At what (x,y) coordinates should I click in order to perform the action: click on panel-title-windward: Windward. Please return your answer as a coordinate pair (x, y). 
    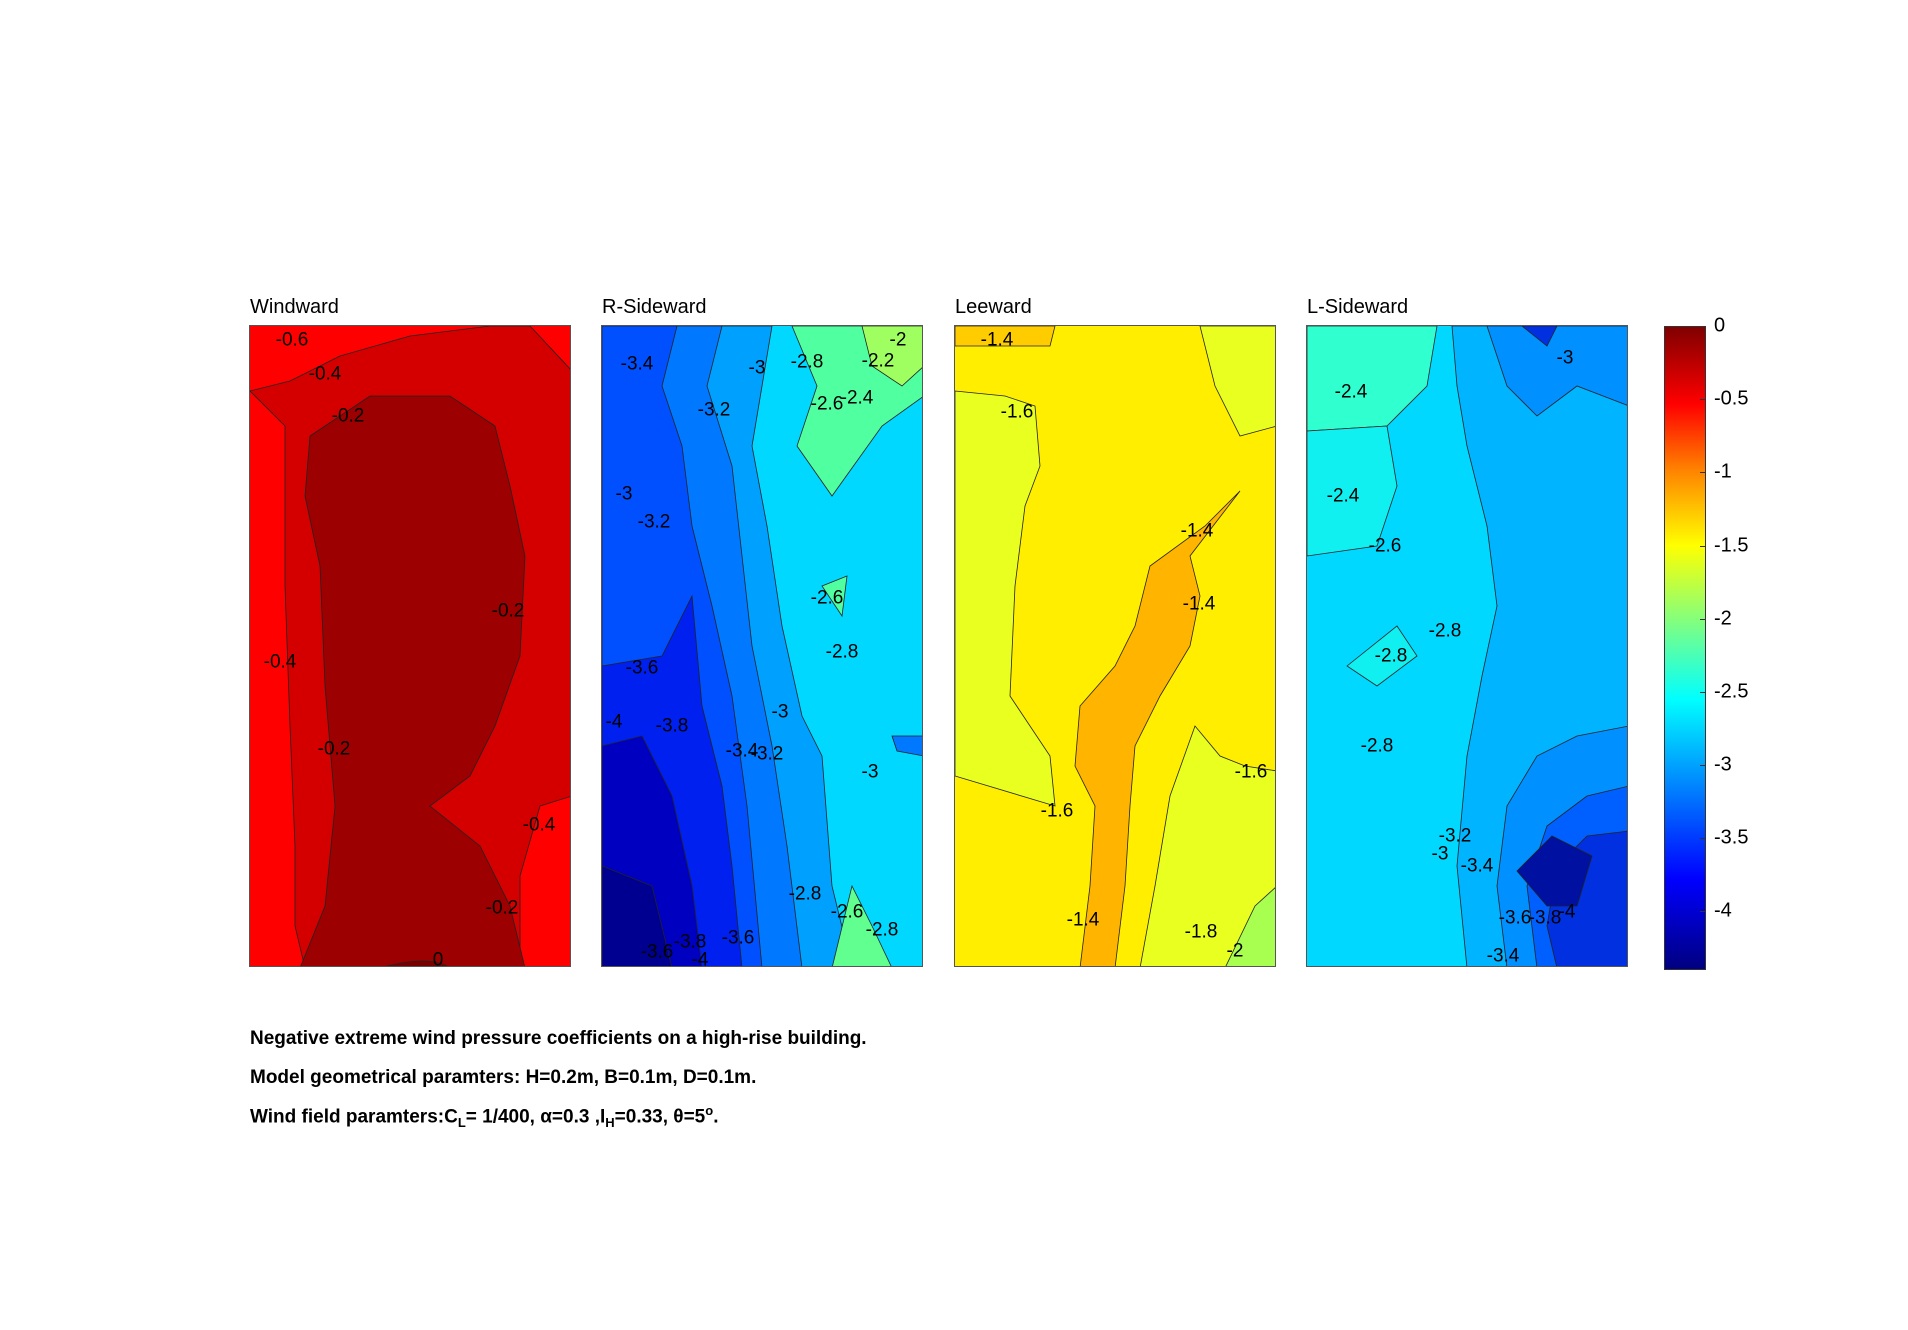
    Looking at the image, I should click on (294, 307).